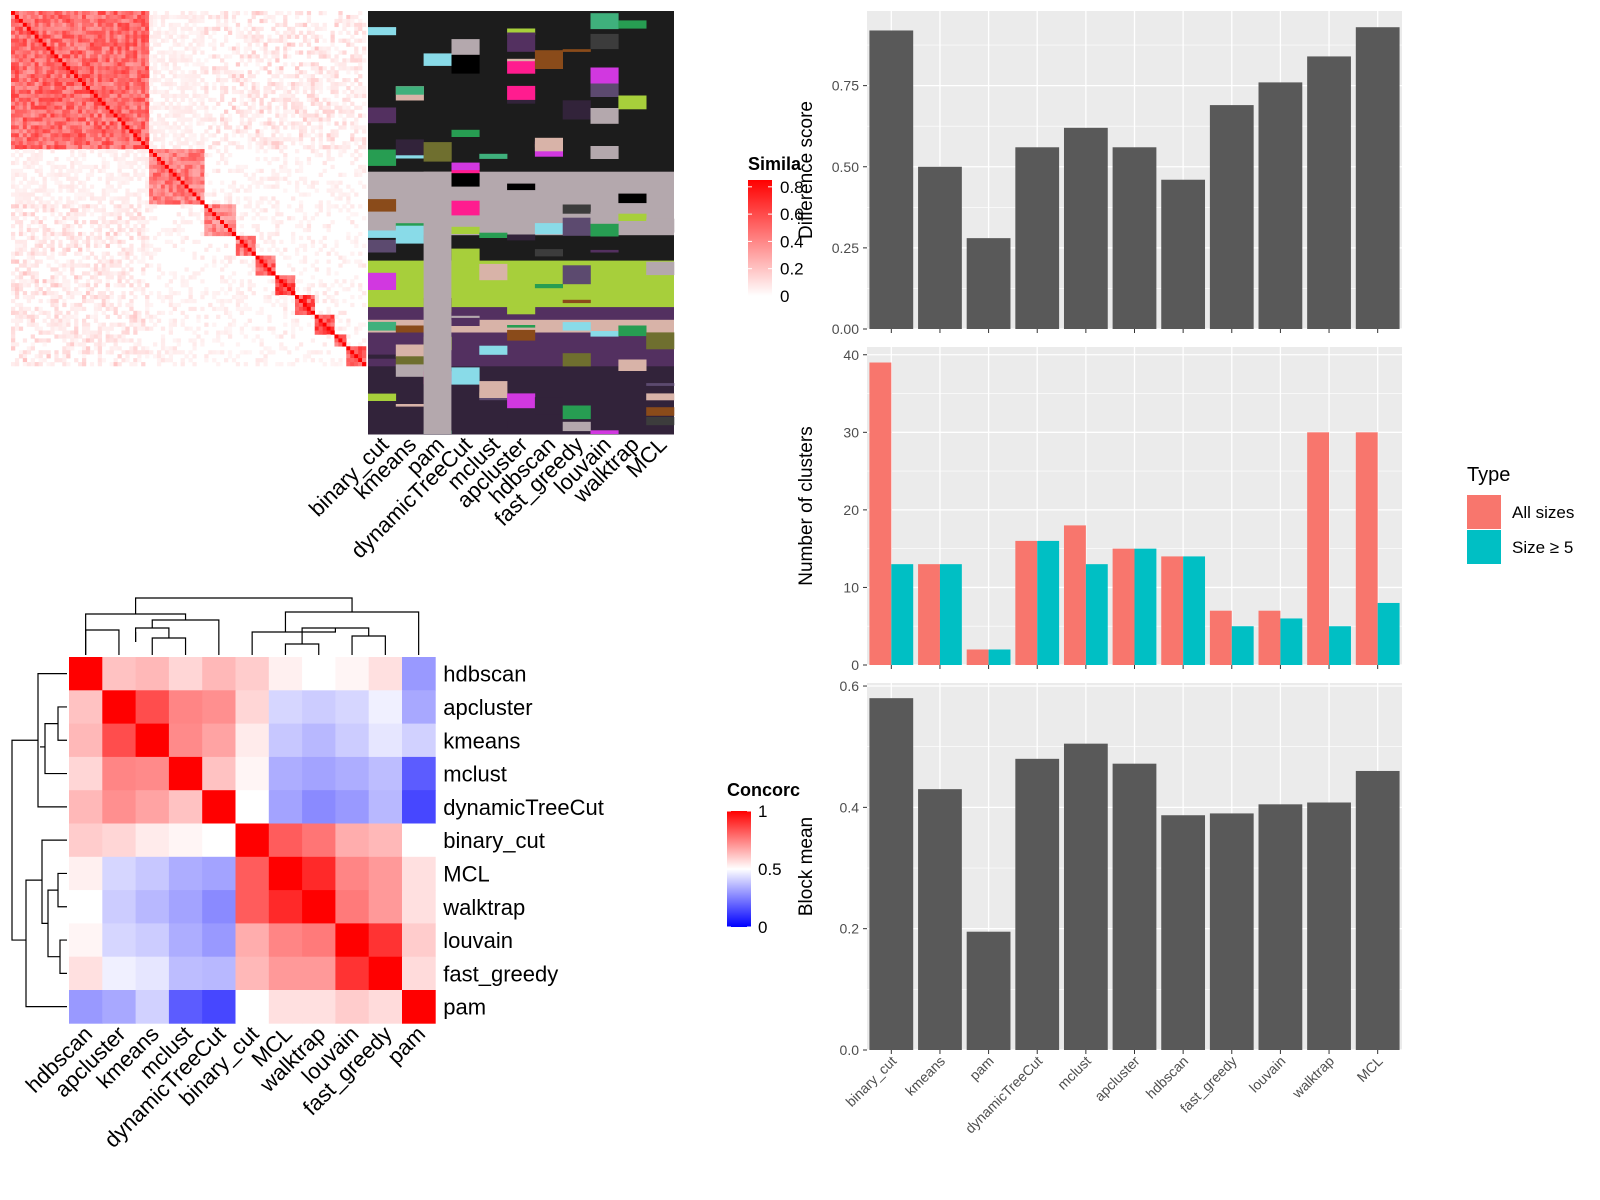 Image resolution: width=1600 pixels, height=1200 pixels. Describe the element at coordinates (845, 329) in the screenshot. I see `y-tick-label: 0.00` at that location.